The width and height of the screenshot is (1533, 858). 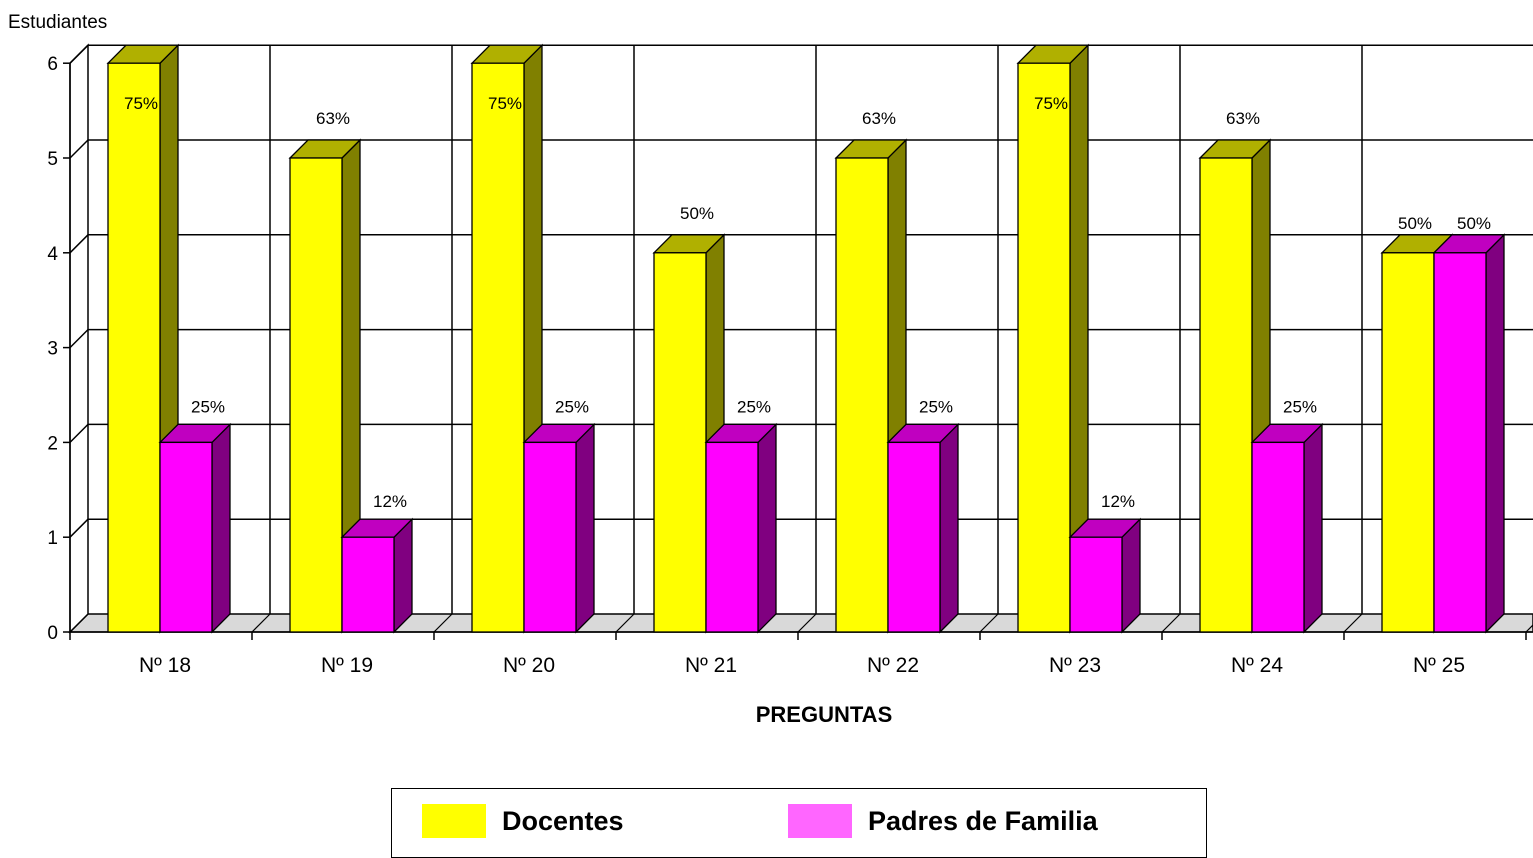 I want to click on x-tick-label: Nº 19, so click(x=347, y=665).